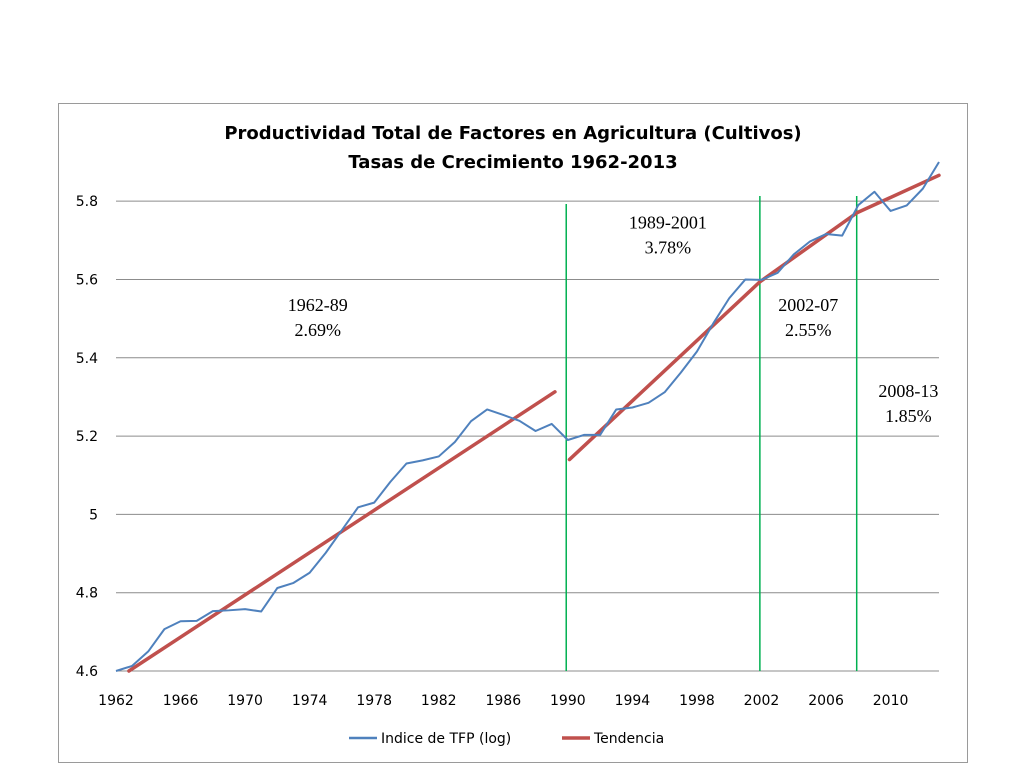 The image size is (1024, 768). What do you see at coordinates (628, 739) in the screenshot?
I see `legend-label-tendencia: Tendencia` at bounding box center [628, 739].